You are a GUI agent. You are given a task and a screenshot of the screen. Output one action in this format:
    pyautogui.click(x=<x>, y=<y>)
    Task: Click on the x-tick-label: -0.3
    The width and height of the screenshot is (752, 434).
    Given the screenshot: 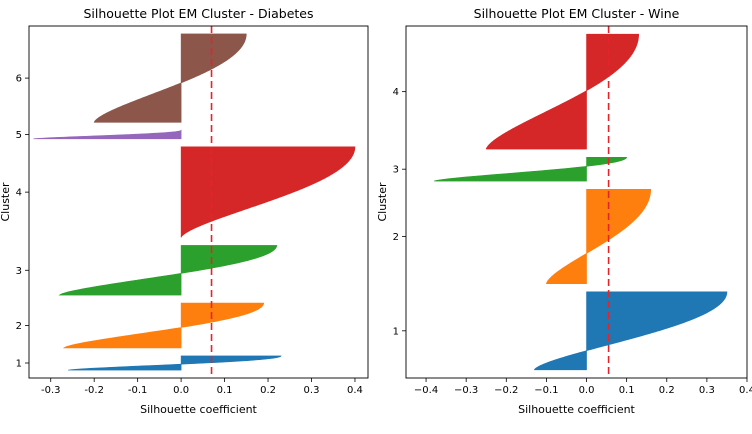 What is the action you would take?
    pyautogui.click(x=51, y=390)
    